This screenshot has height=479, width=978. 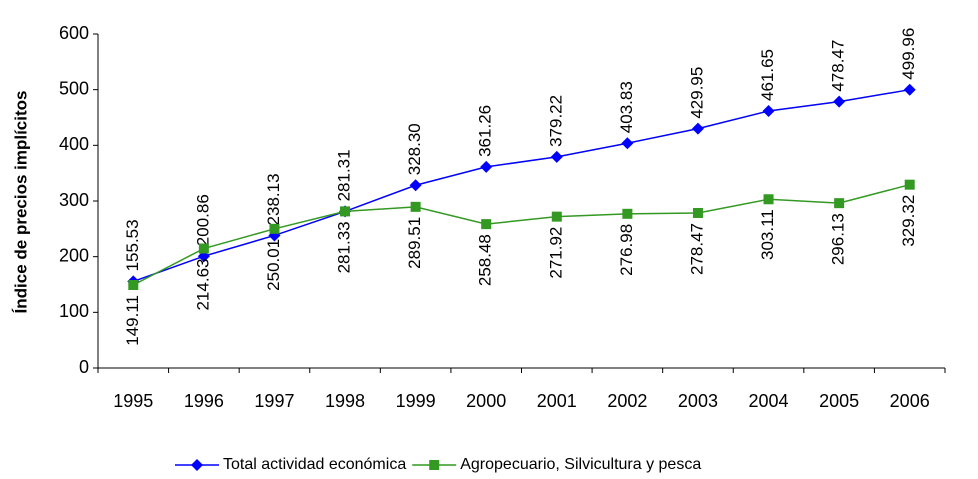 What do you see at coordinates (414, 149) in the screenshot?
I see `data-label: 328.30` at bounding box center [414, 149].